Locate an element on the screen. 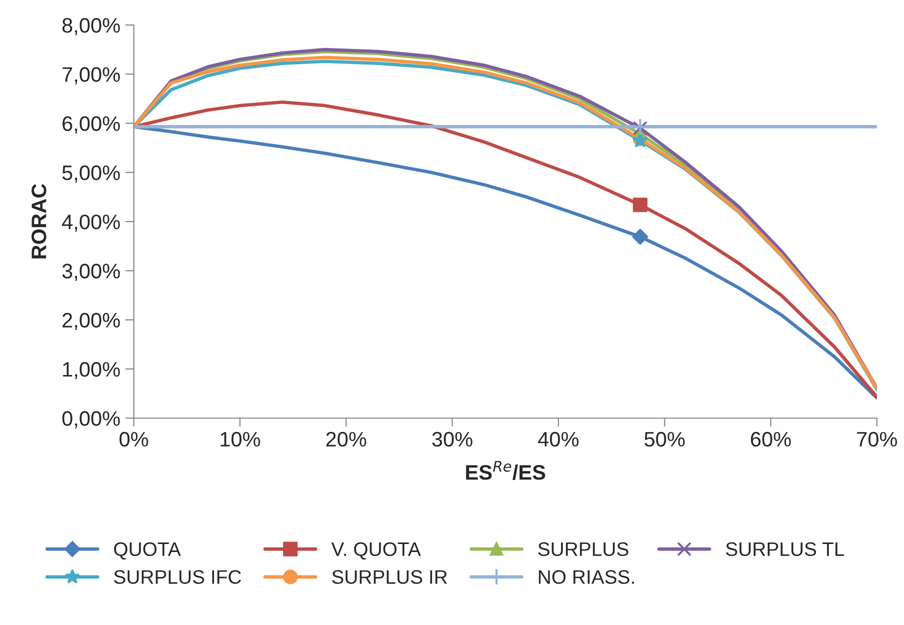 The image size is (904, 625). y-tick-label: 0,00% is located at coordinates (91, 419).